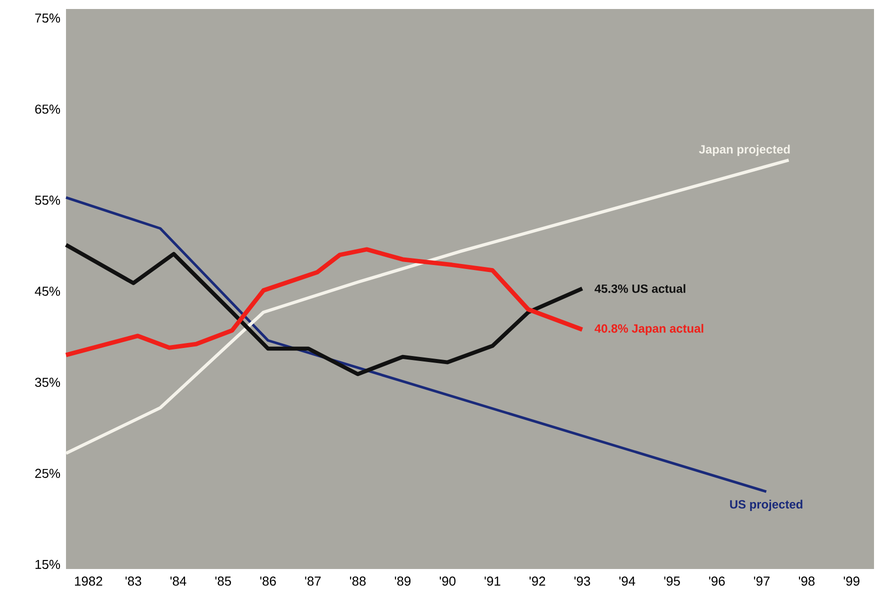 The height and width of the screenshot is (611, 876). I want to click on x-tick-label: '93, so click(582, 581).